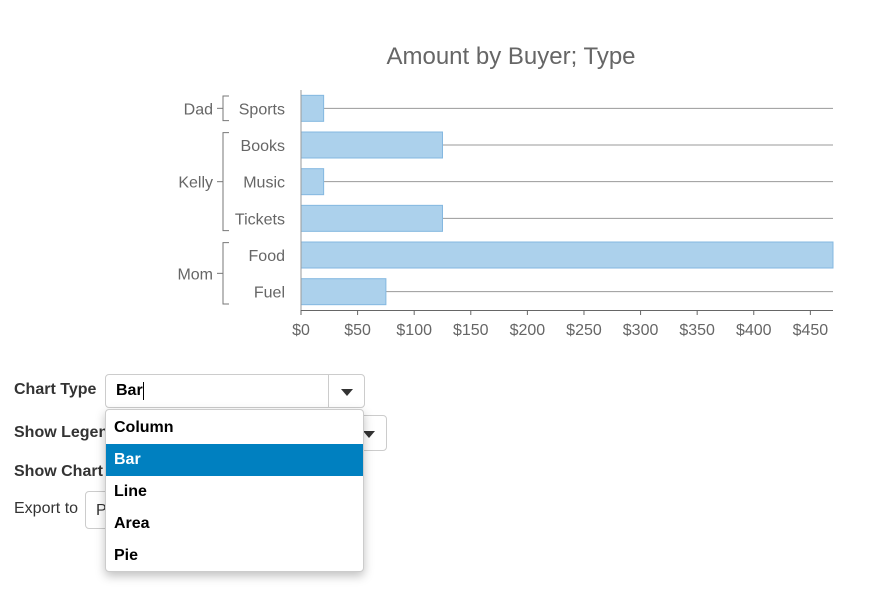  I want to click on chart-type-dropdown-button, so click(346, 391).